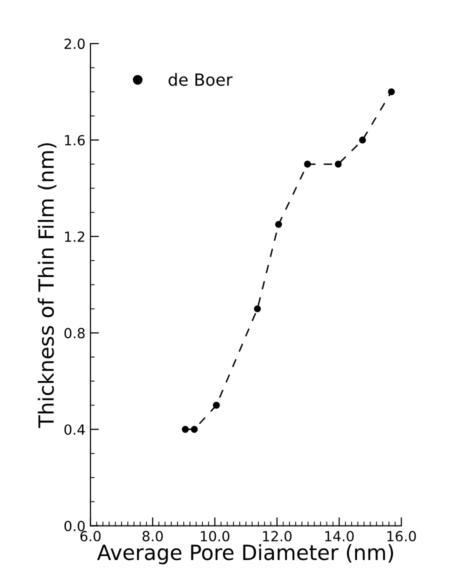 The width and height of the screenshot is (464, 581). What do you see at coordinates (47, 285) in the screenshot?
I see `y-axis-title: Thickness of Thin Film (nm)` at bounding box center [47, 285].